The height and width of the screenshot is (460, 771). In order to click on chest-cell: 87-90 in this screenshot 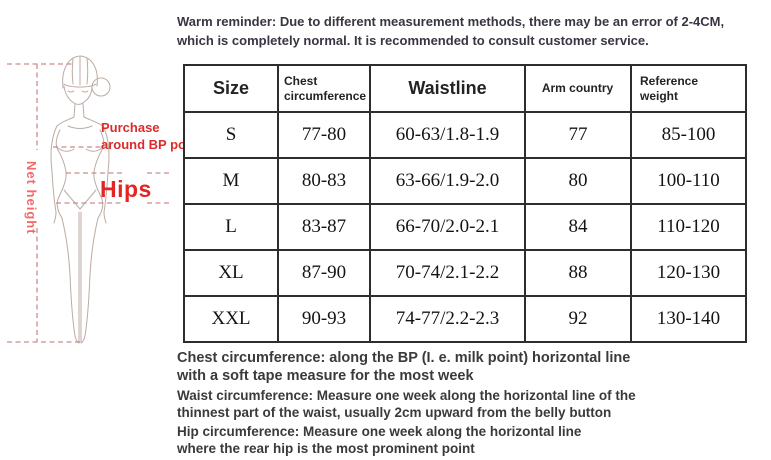, I will do `click(324, 273)`.